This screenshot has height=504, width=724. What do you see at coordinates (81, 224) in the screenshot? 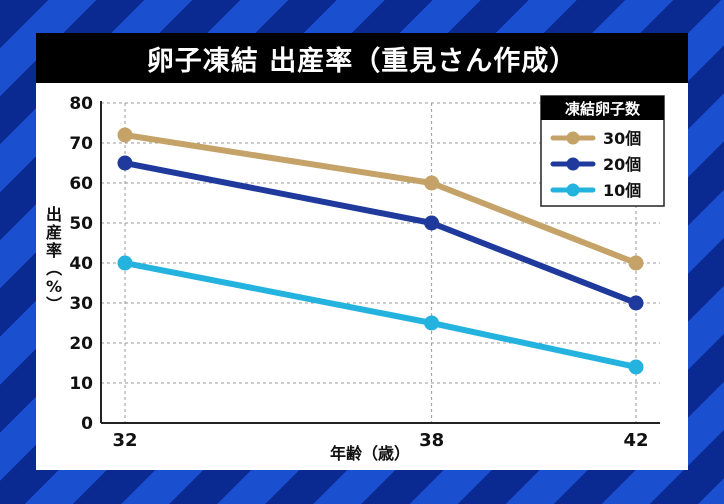
I see `y-tick-label: 50` at bounding box center [81, 224].